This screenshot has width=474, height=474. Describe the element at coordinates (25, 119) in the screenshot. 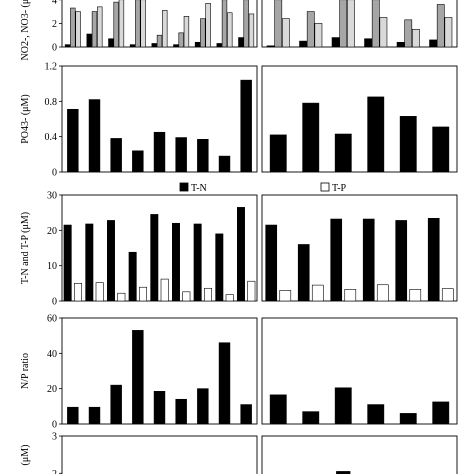

I see `y-axis-label: PO43- (μM)` at that location.